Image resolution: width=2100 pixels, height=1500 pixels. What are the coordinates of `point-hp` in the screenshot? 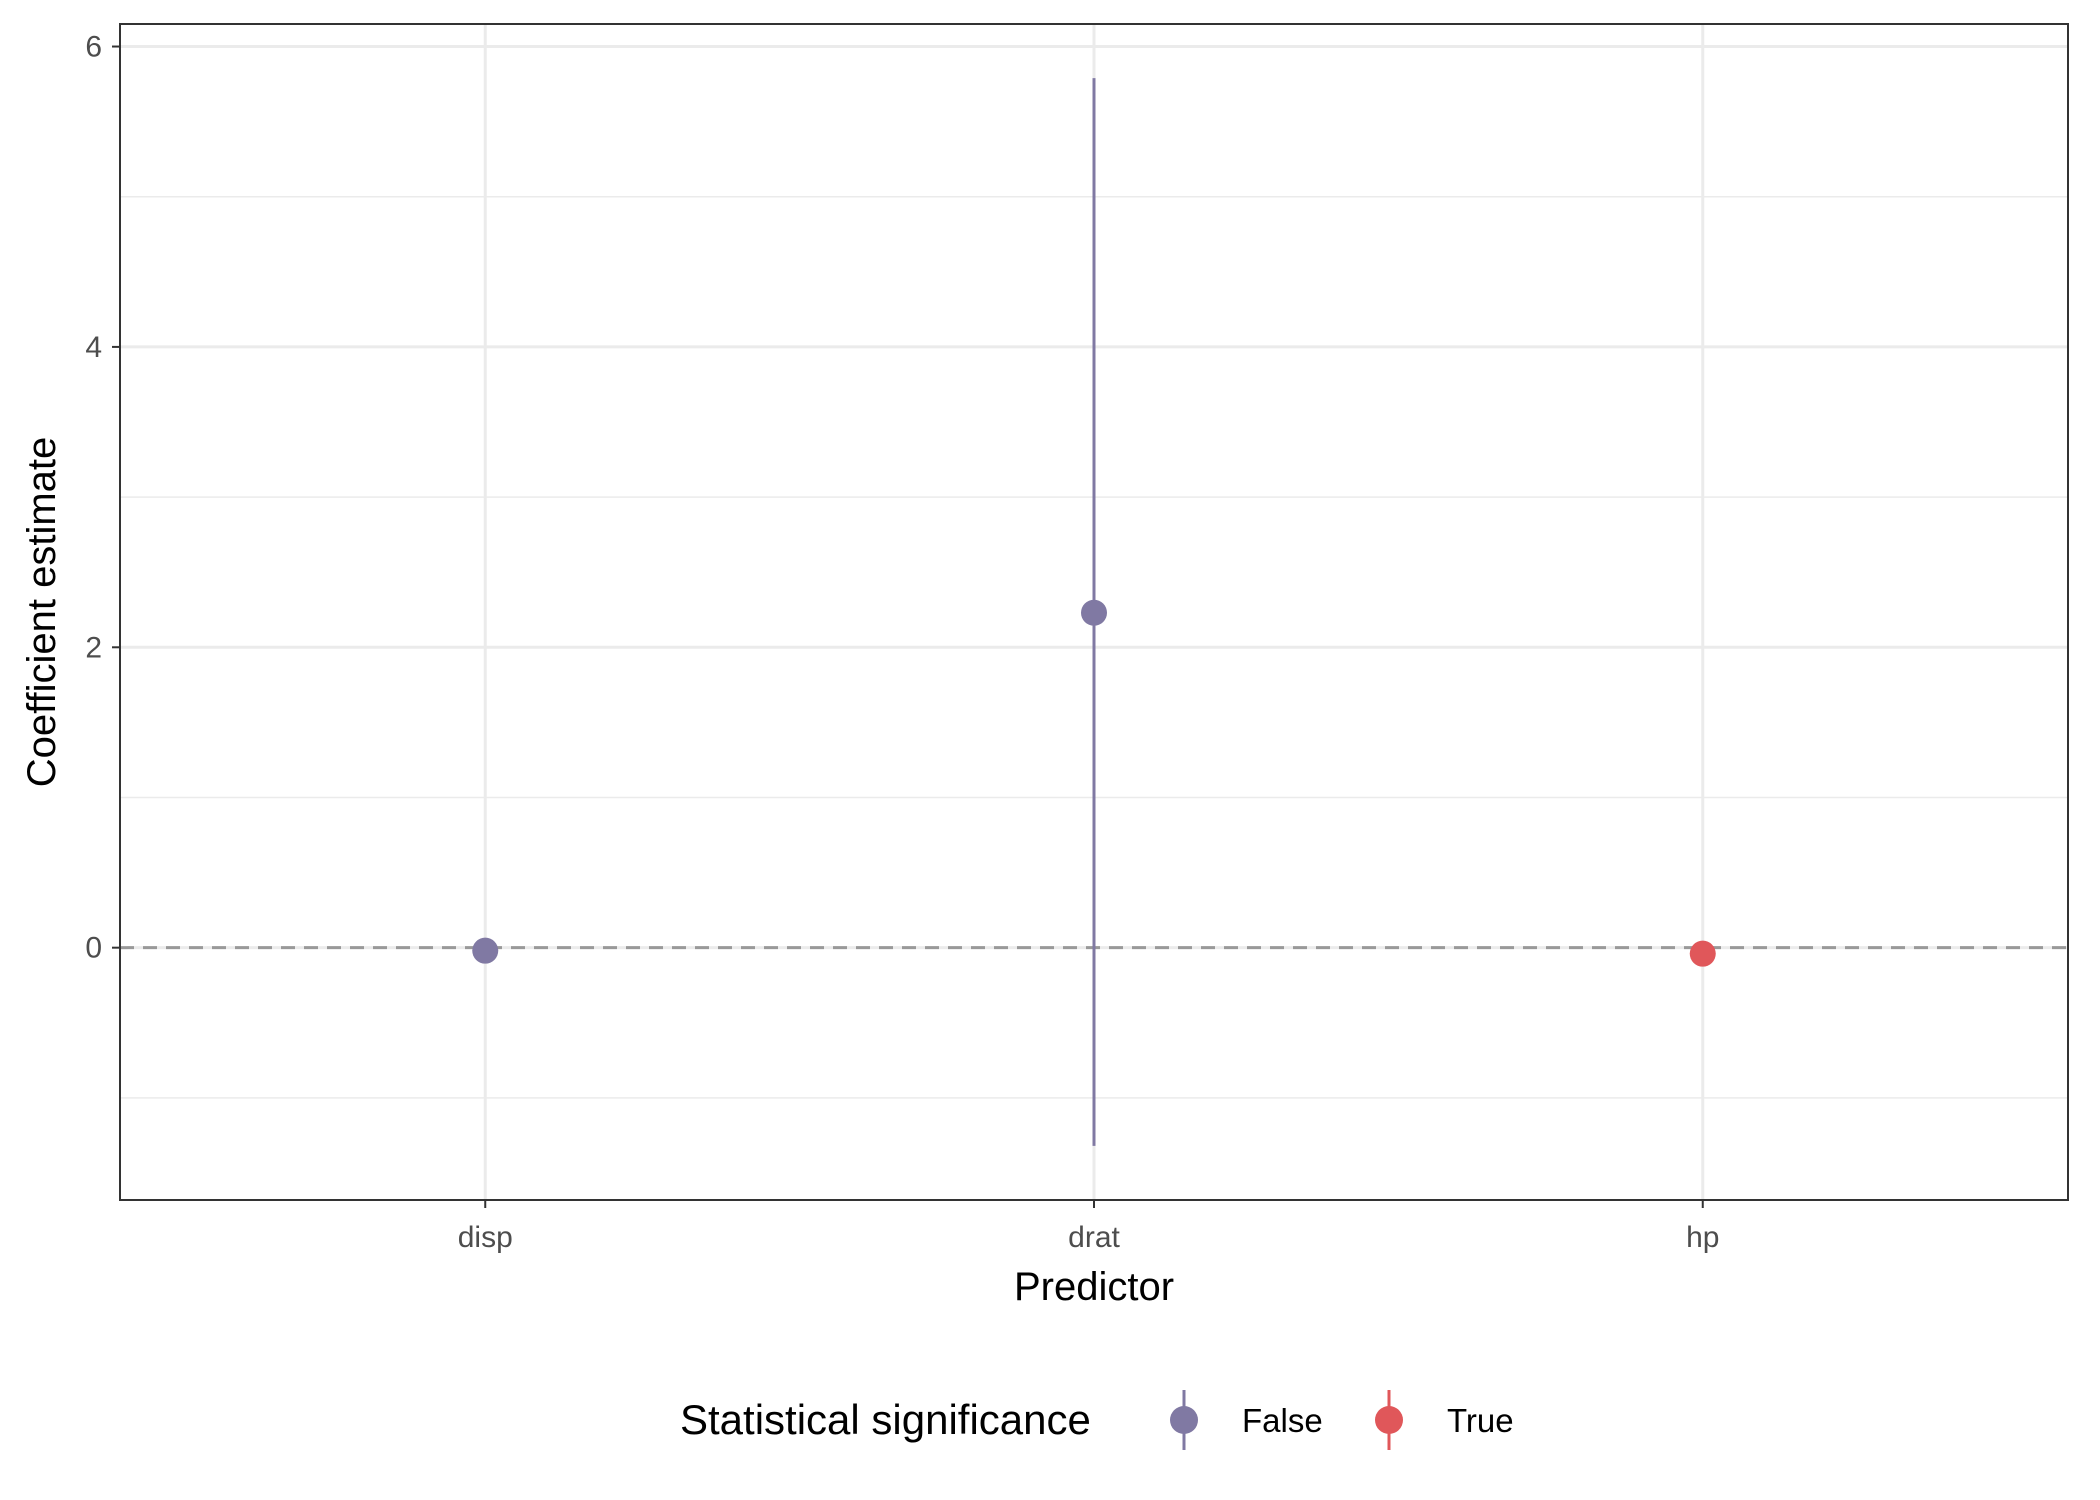 It's located at (1702, 953).